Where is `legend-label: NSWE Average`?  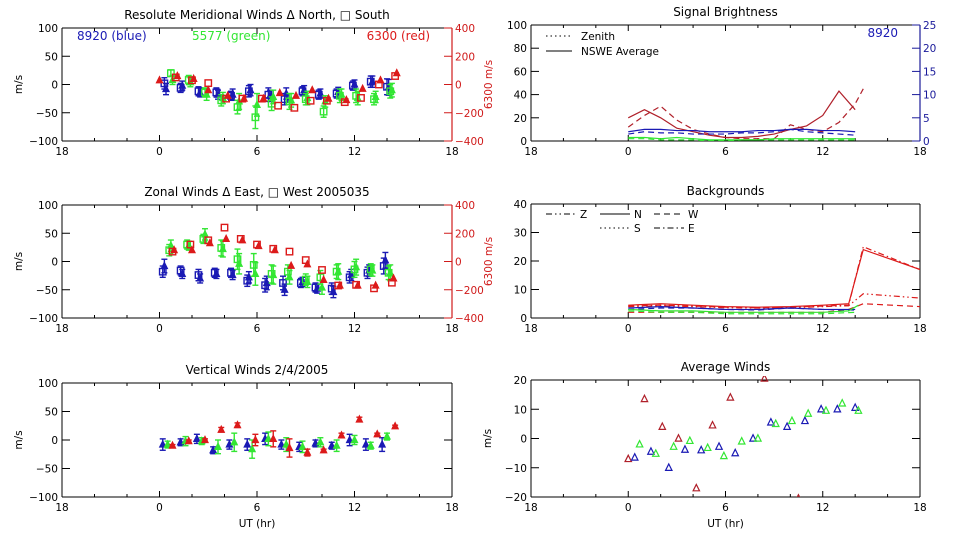 legend-label: NSWE Average is located at coordinates (620, 52).